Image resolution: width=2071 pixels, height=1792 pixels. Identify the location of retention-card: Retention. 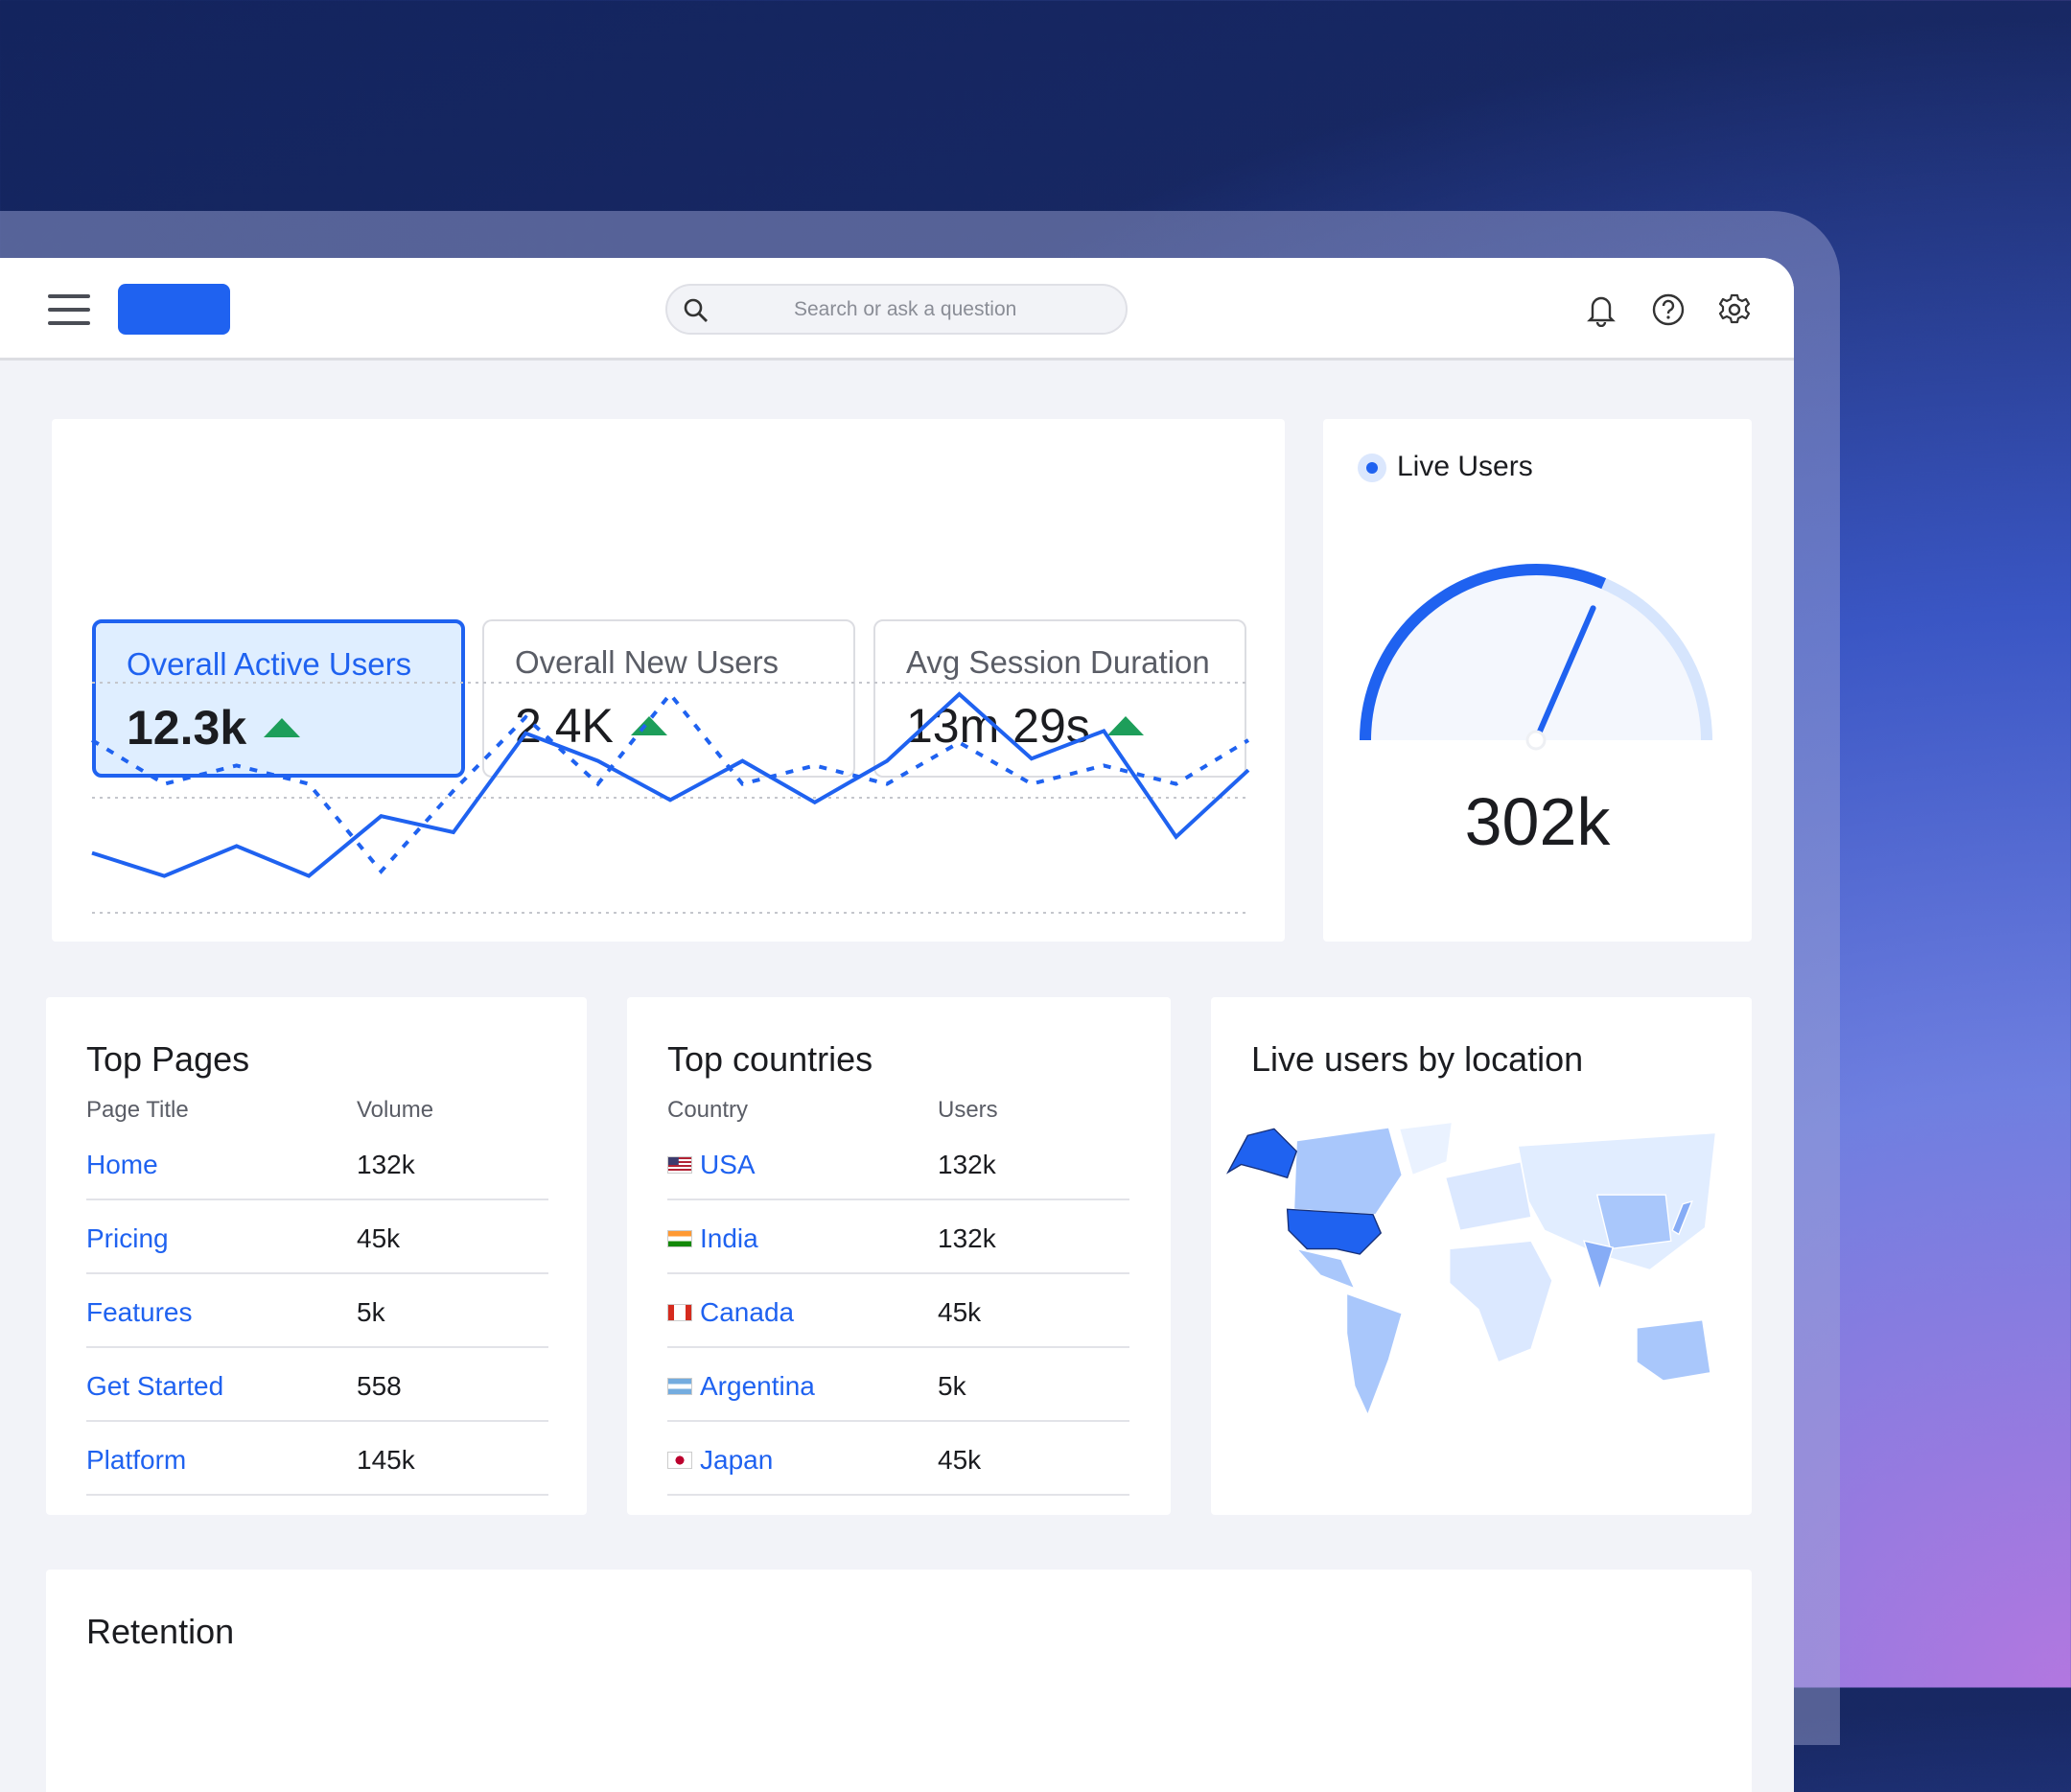
(899, 1681).